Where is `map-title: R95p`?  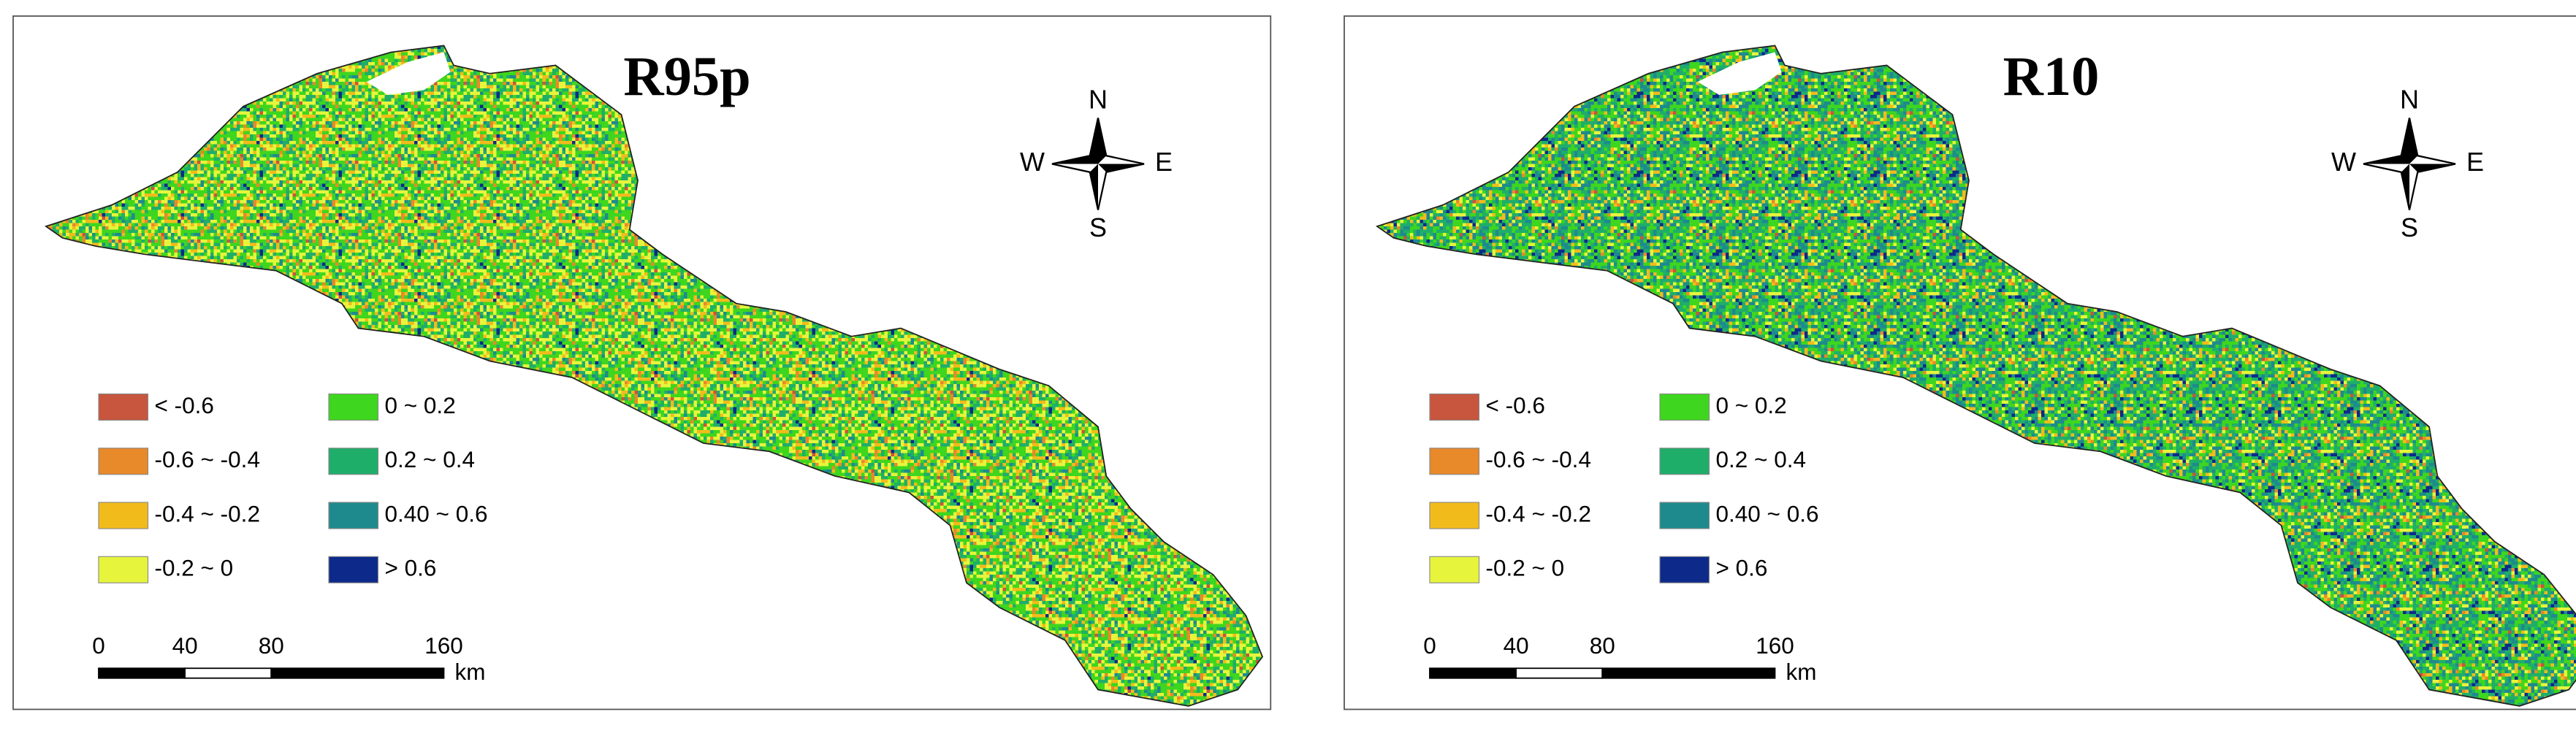
map-title: R95p is located at coordinates (686, 76).